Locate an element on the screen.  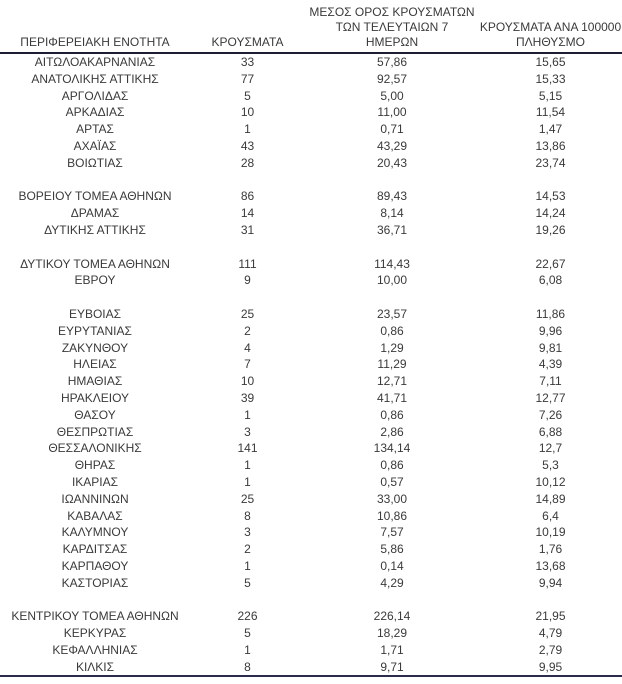
col-header-avg7-line1: ΜΕΣΟΣ ΟΡΟΣ ΚΡΟΥΣΜΑΤΩΝ is located at coordinates (392, 12).